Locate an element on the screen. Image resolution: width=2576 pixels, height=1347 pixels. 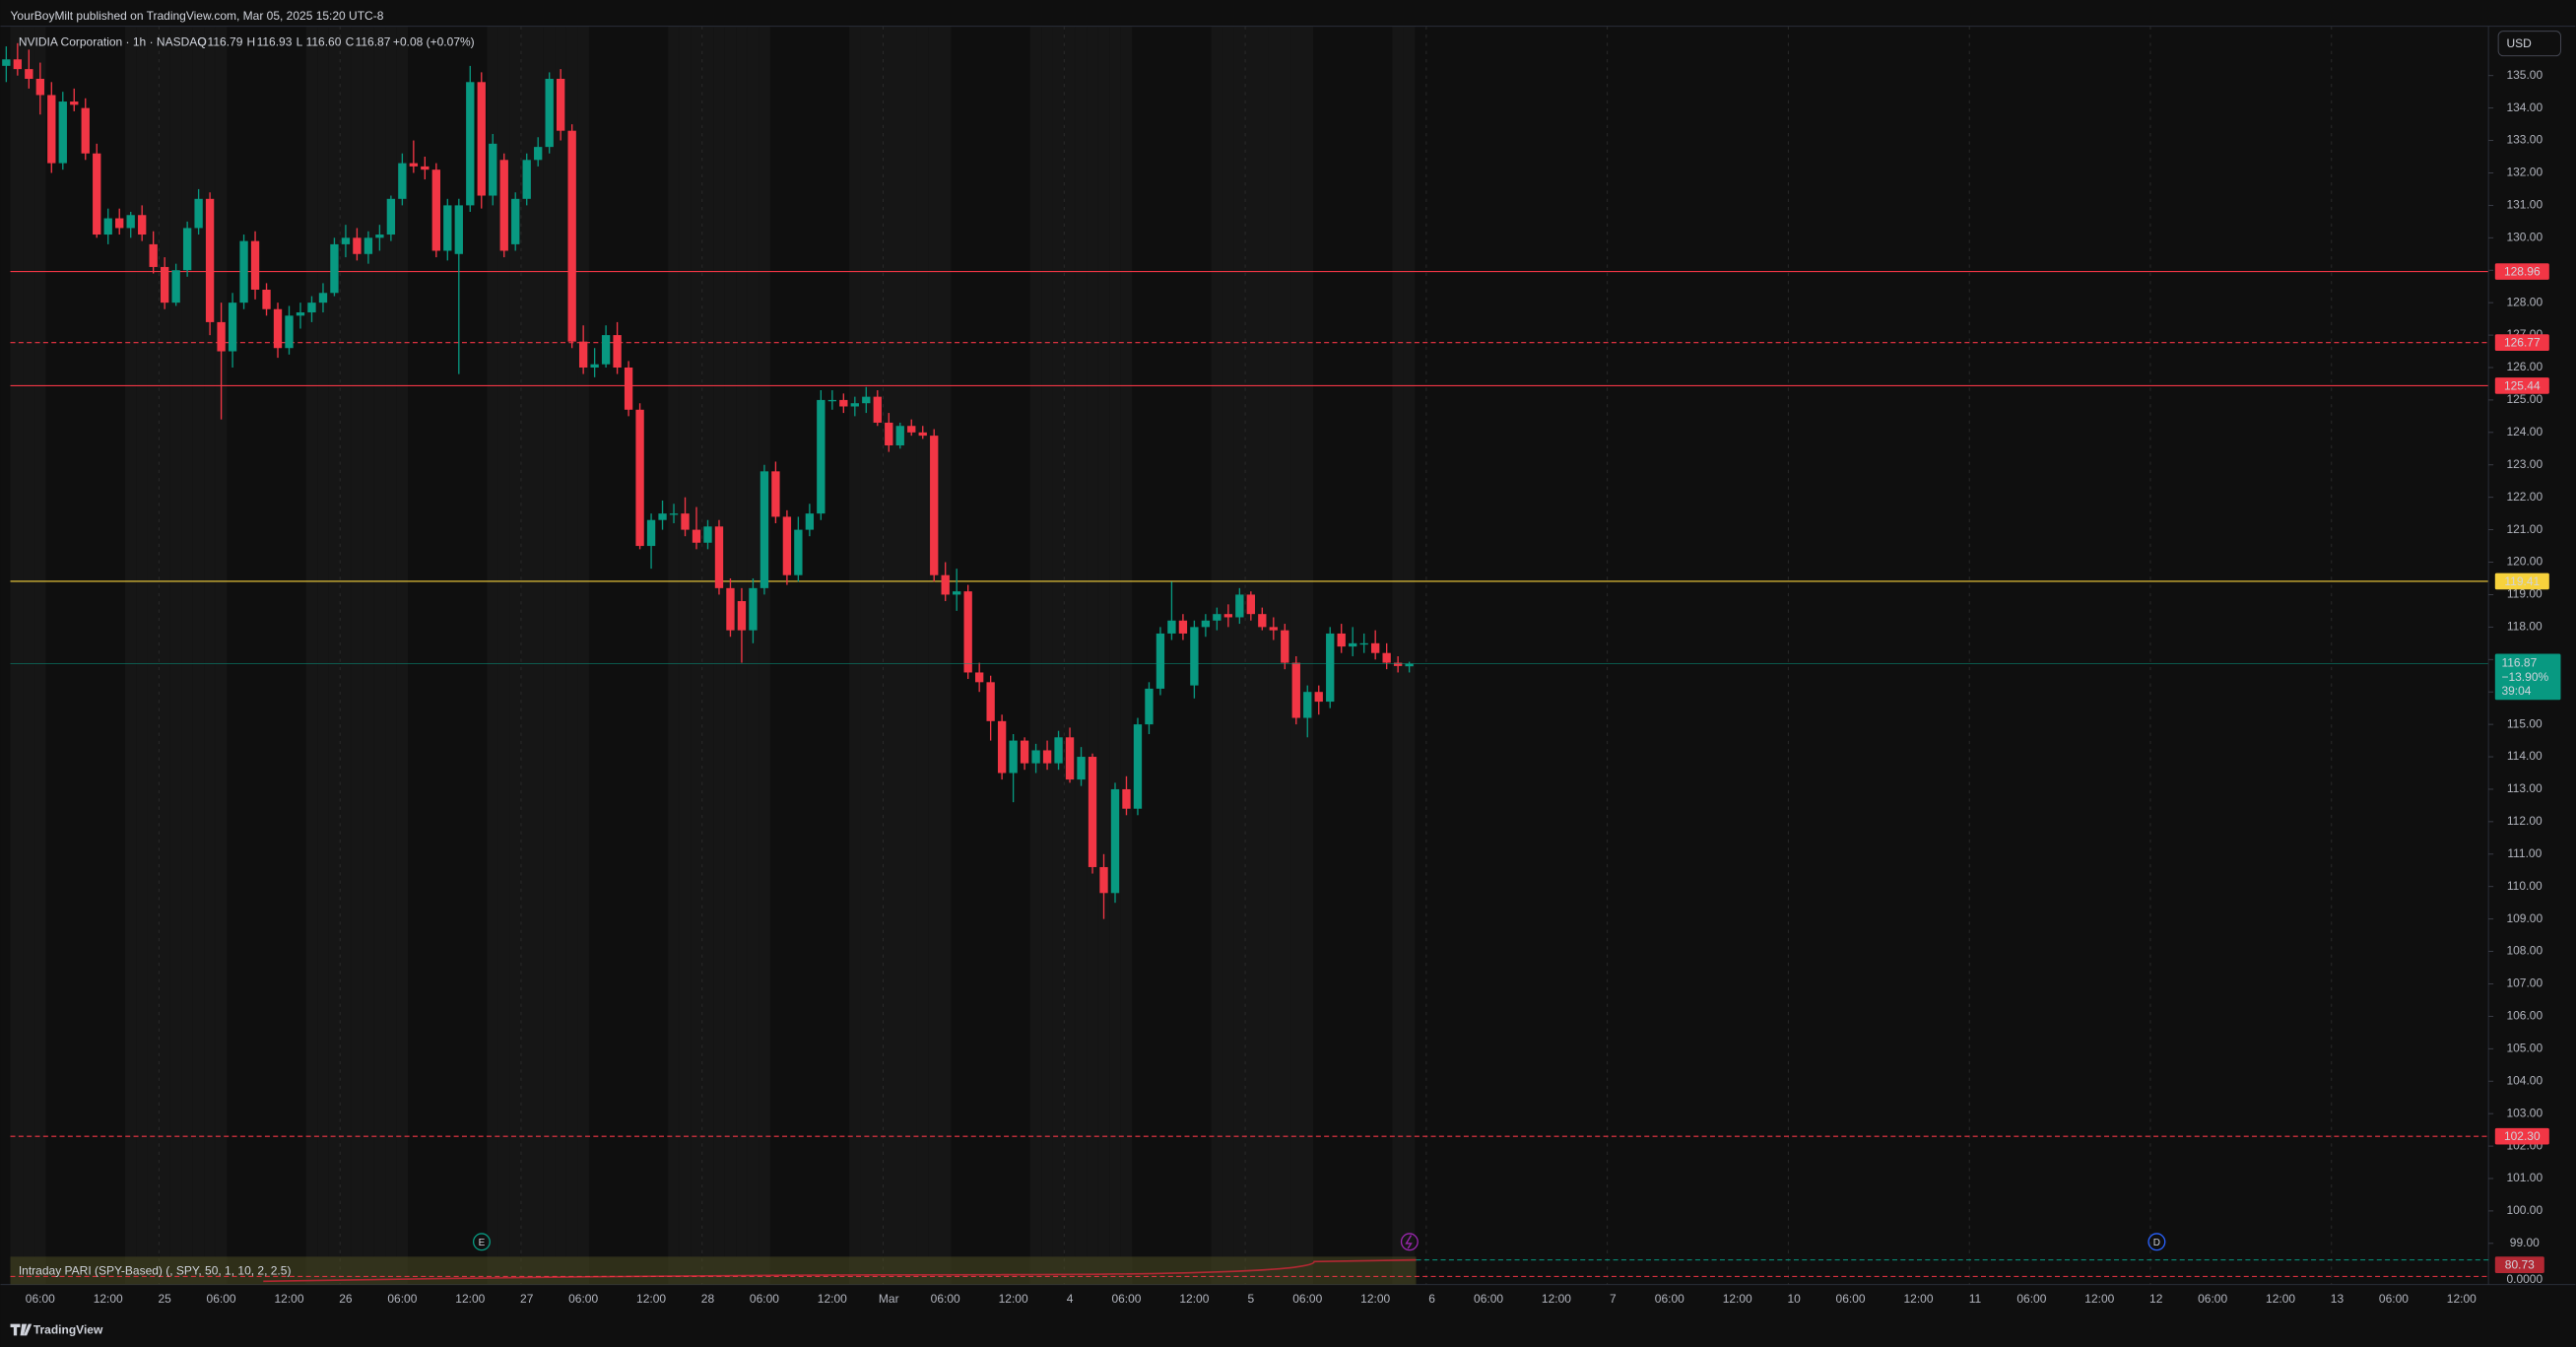
level-label: 126.77 is located at coordinates (2523, 343).